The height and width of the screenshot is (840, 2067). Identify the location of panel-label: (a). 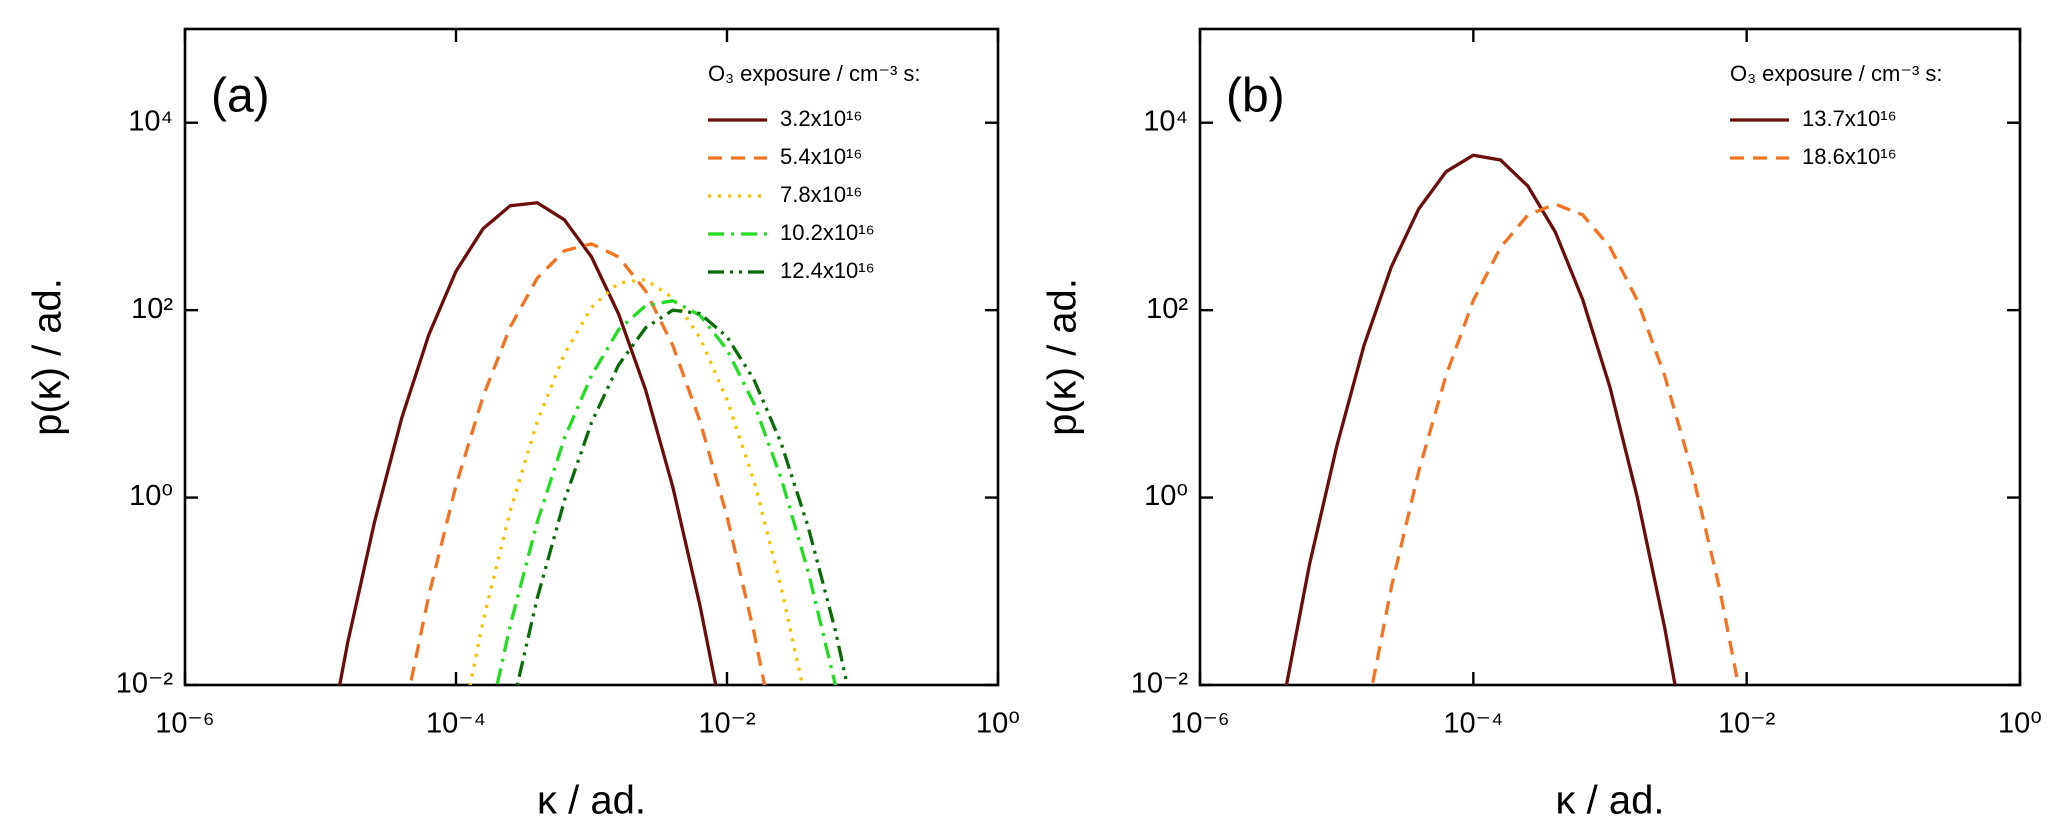
(240, 96).